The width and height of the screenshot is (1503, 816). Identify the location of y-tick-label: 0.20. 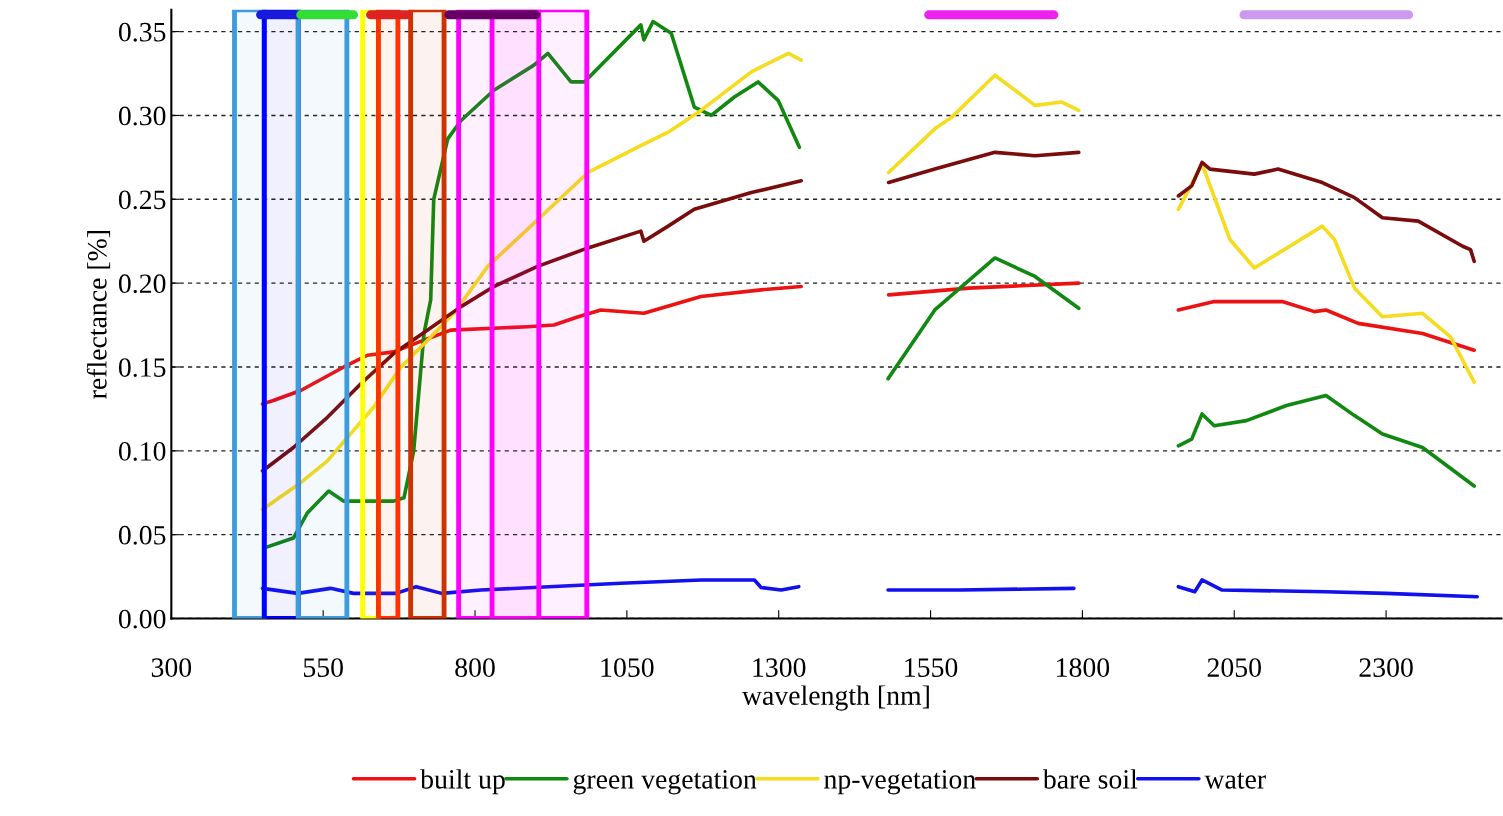
(142, 284).